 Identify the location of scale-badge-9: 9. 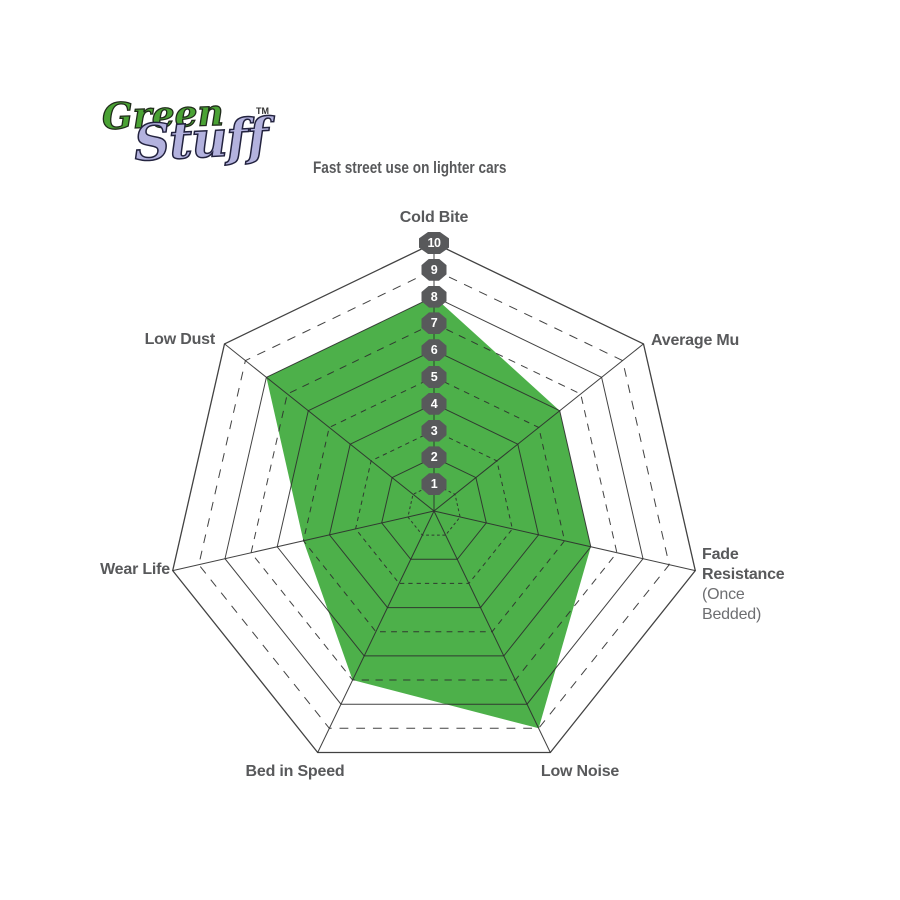
(434, 269).